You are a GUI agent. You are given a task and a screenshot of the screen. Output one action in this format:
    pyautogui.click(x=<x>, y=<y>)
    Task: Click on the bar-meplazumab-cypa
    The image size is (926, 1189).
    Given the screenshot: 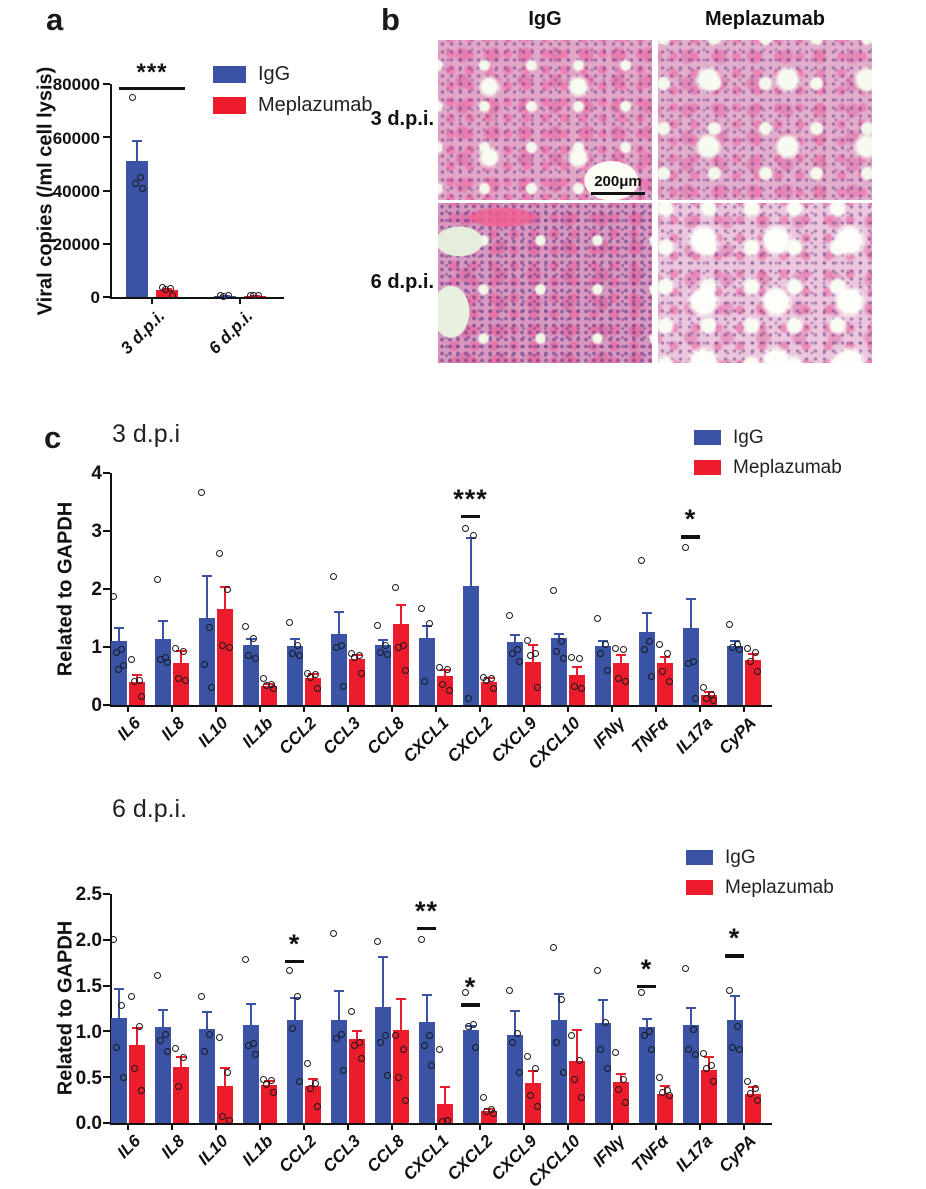 What is the action you would take?
    pyautogui.click(x=752, y=682)
    